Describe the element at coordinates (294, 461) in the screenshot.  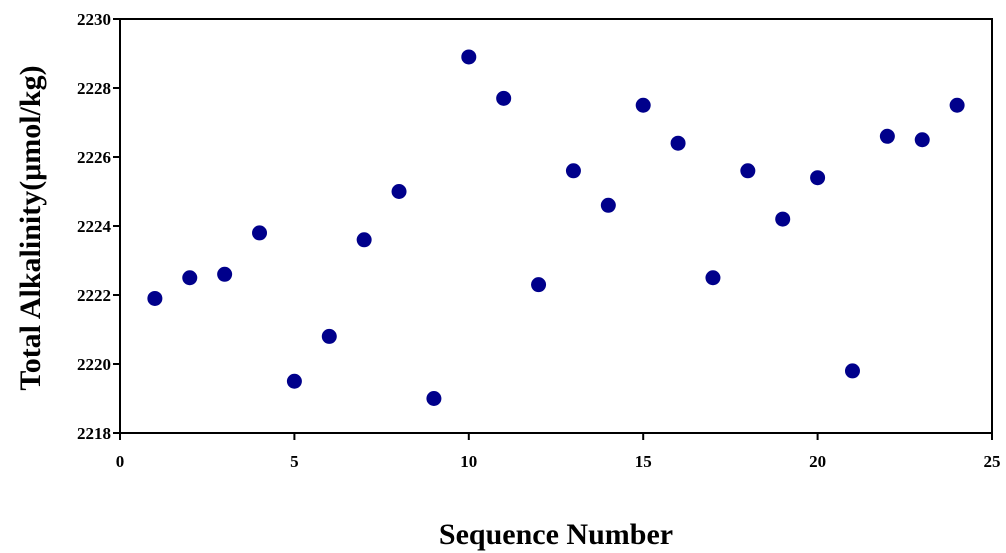
I see `x-tick-label: 5` at that location.